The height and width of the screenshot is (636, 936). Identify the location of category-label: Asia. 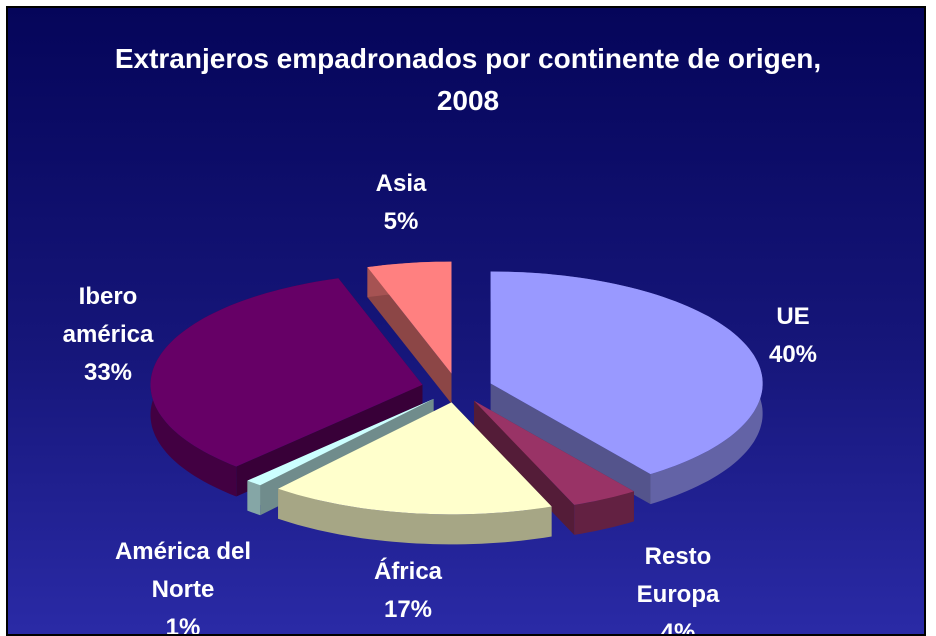
(401, 183).